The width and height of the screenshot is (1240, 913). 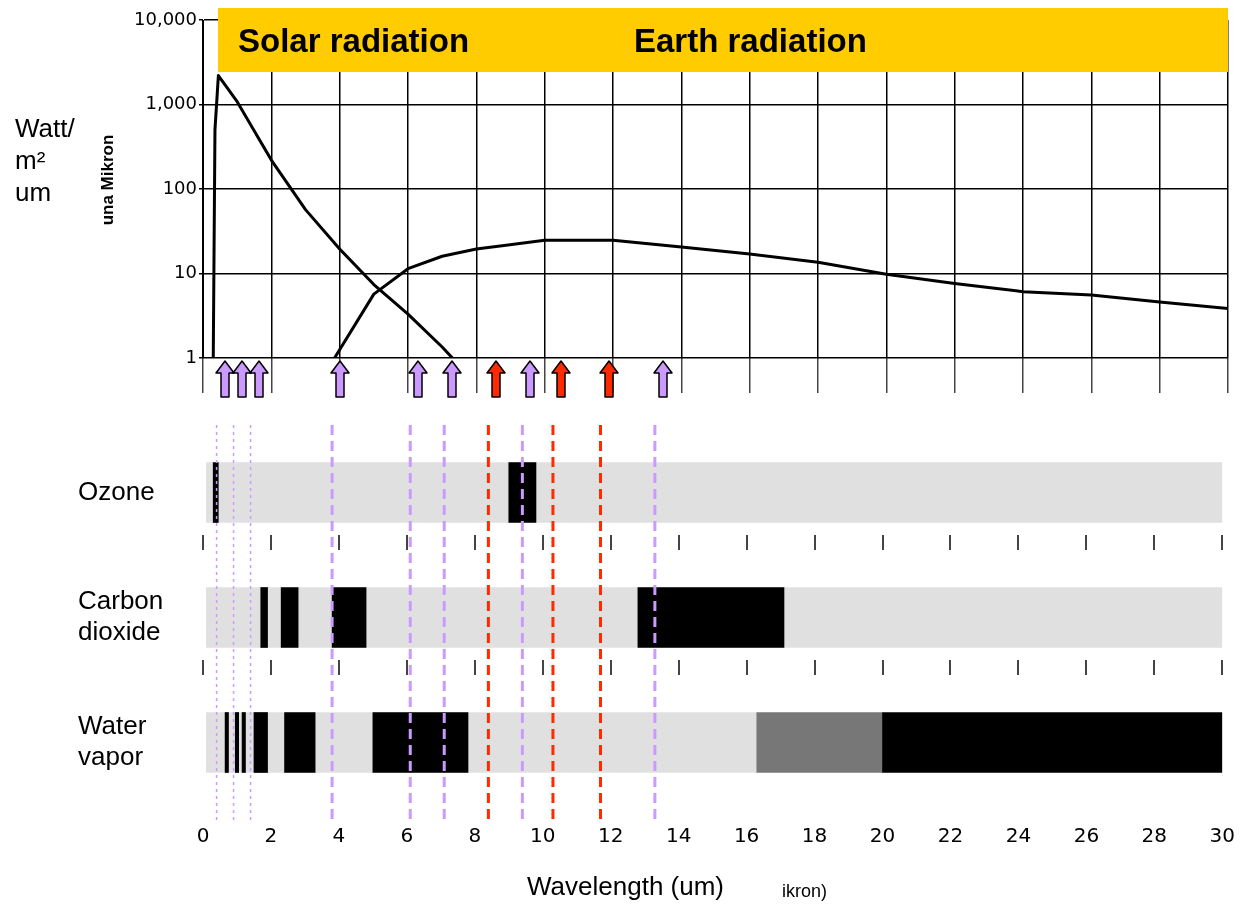 What do you see at coordinates (1086, 835) in the screenshot?
I see `x-tick-label: 26` at bounding box center [1086, 835].